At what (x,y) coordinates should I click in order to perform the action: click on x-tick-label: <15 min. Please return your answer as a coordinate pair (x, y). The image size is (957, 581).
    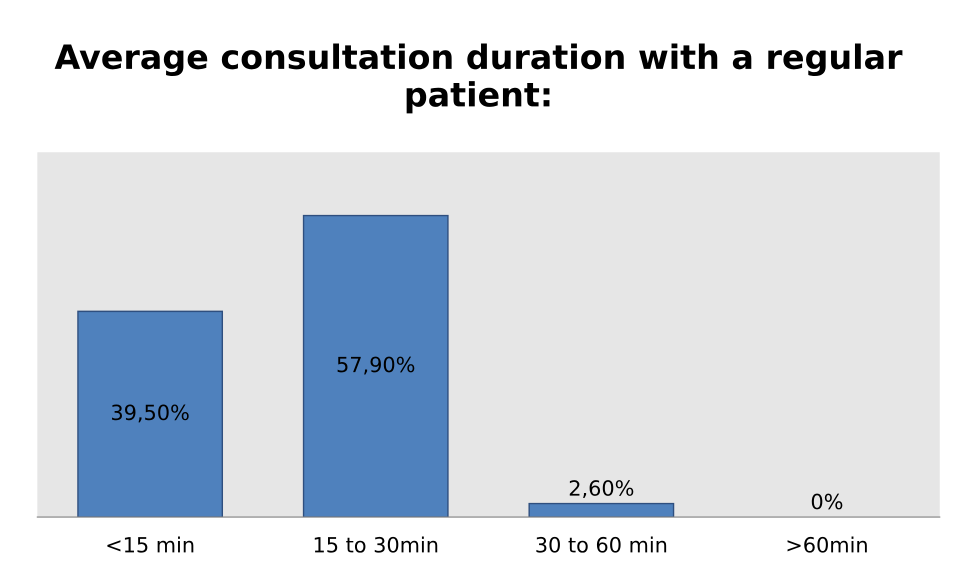
    Looking at the image, I should click on (150, 544).